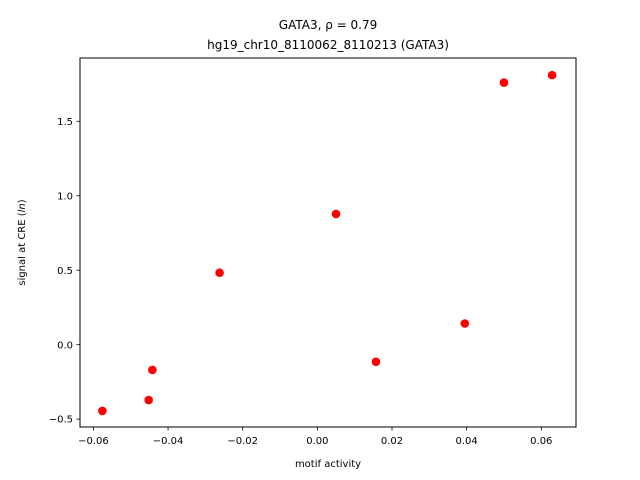 This screenshot has height=480, width=640. I want to click on x-tick-label: −0.04, so click(168, 441).